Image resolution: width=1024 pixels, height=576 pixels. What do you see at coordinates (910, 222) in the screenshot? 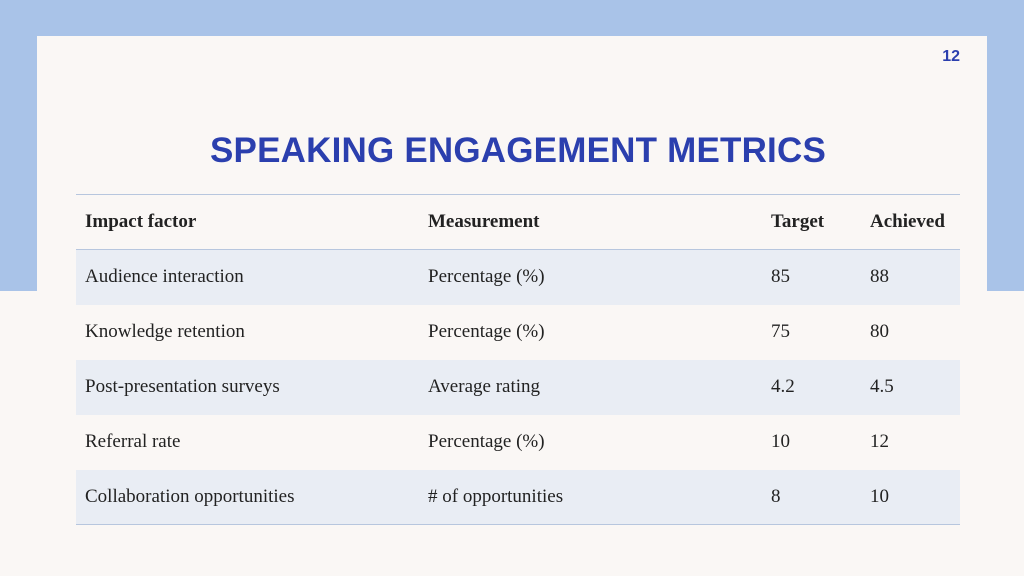
I see `header-achieved: Achieved` at bounding box center [910, 222].